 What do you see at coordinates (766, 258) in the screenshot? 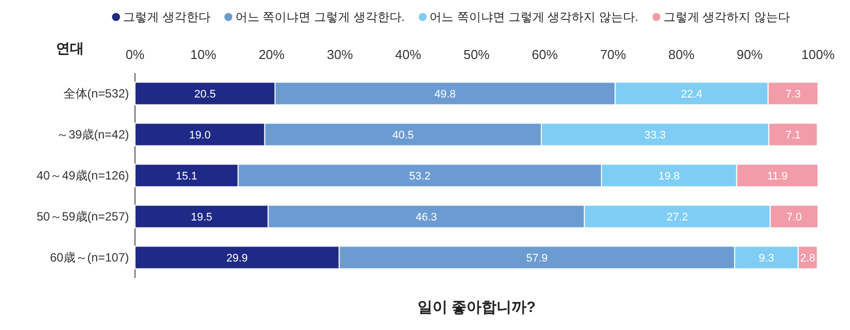
I see `data-label: 9.3` at bounding box center [766, 258].